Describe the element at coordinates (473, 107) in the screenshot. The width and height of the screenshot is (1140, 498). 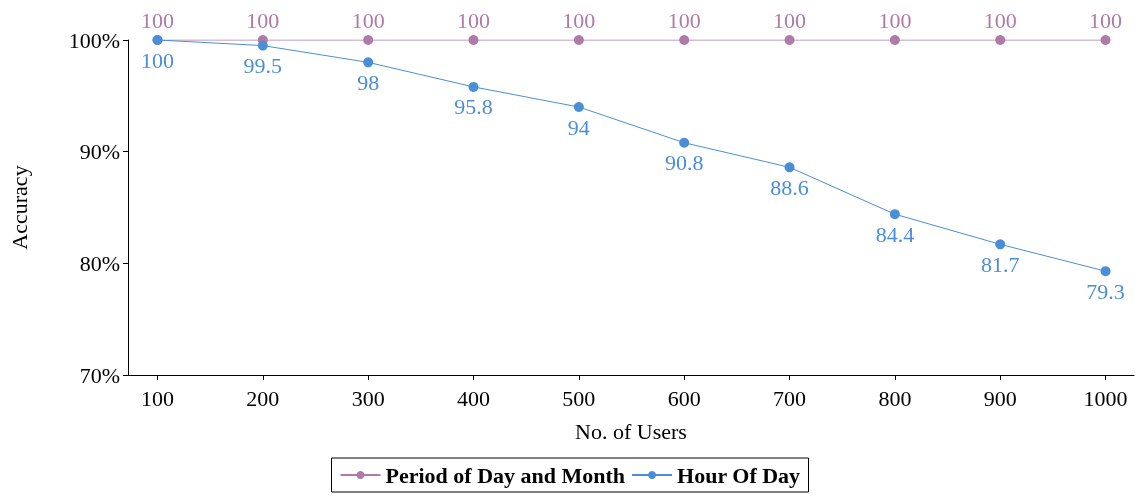
I see `data-label: 95.8` at that location.